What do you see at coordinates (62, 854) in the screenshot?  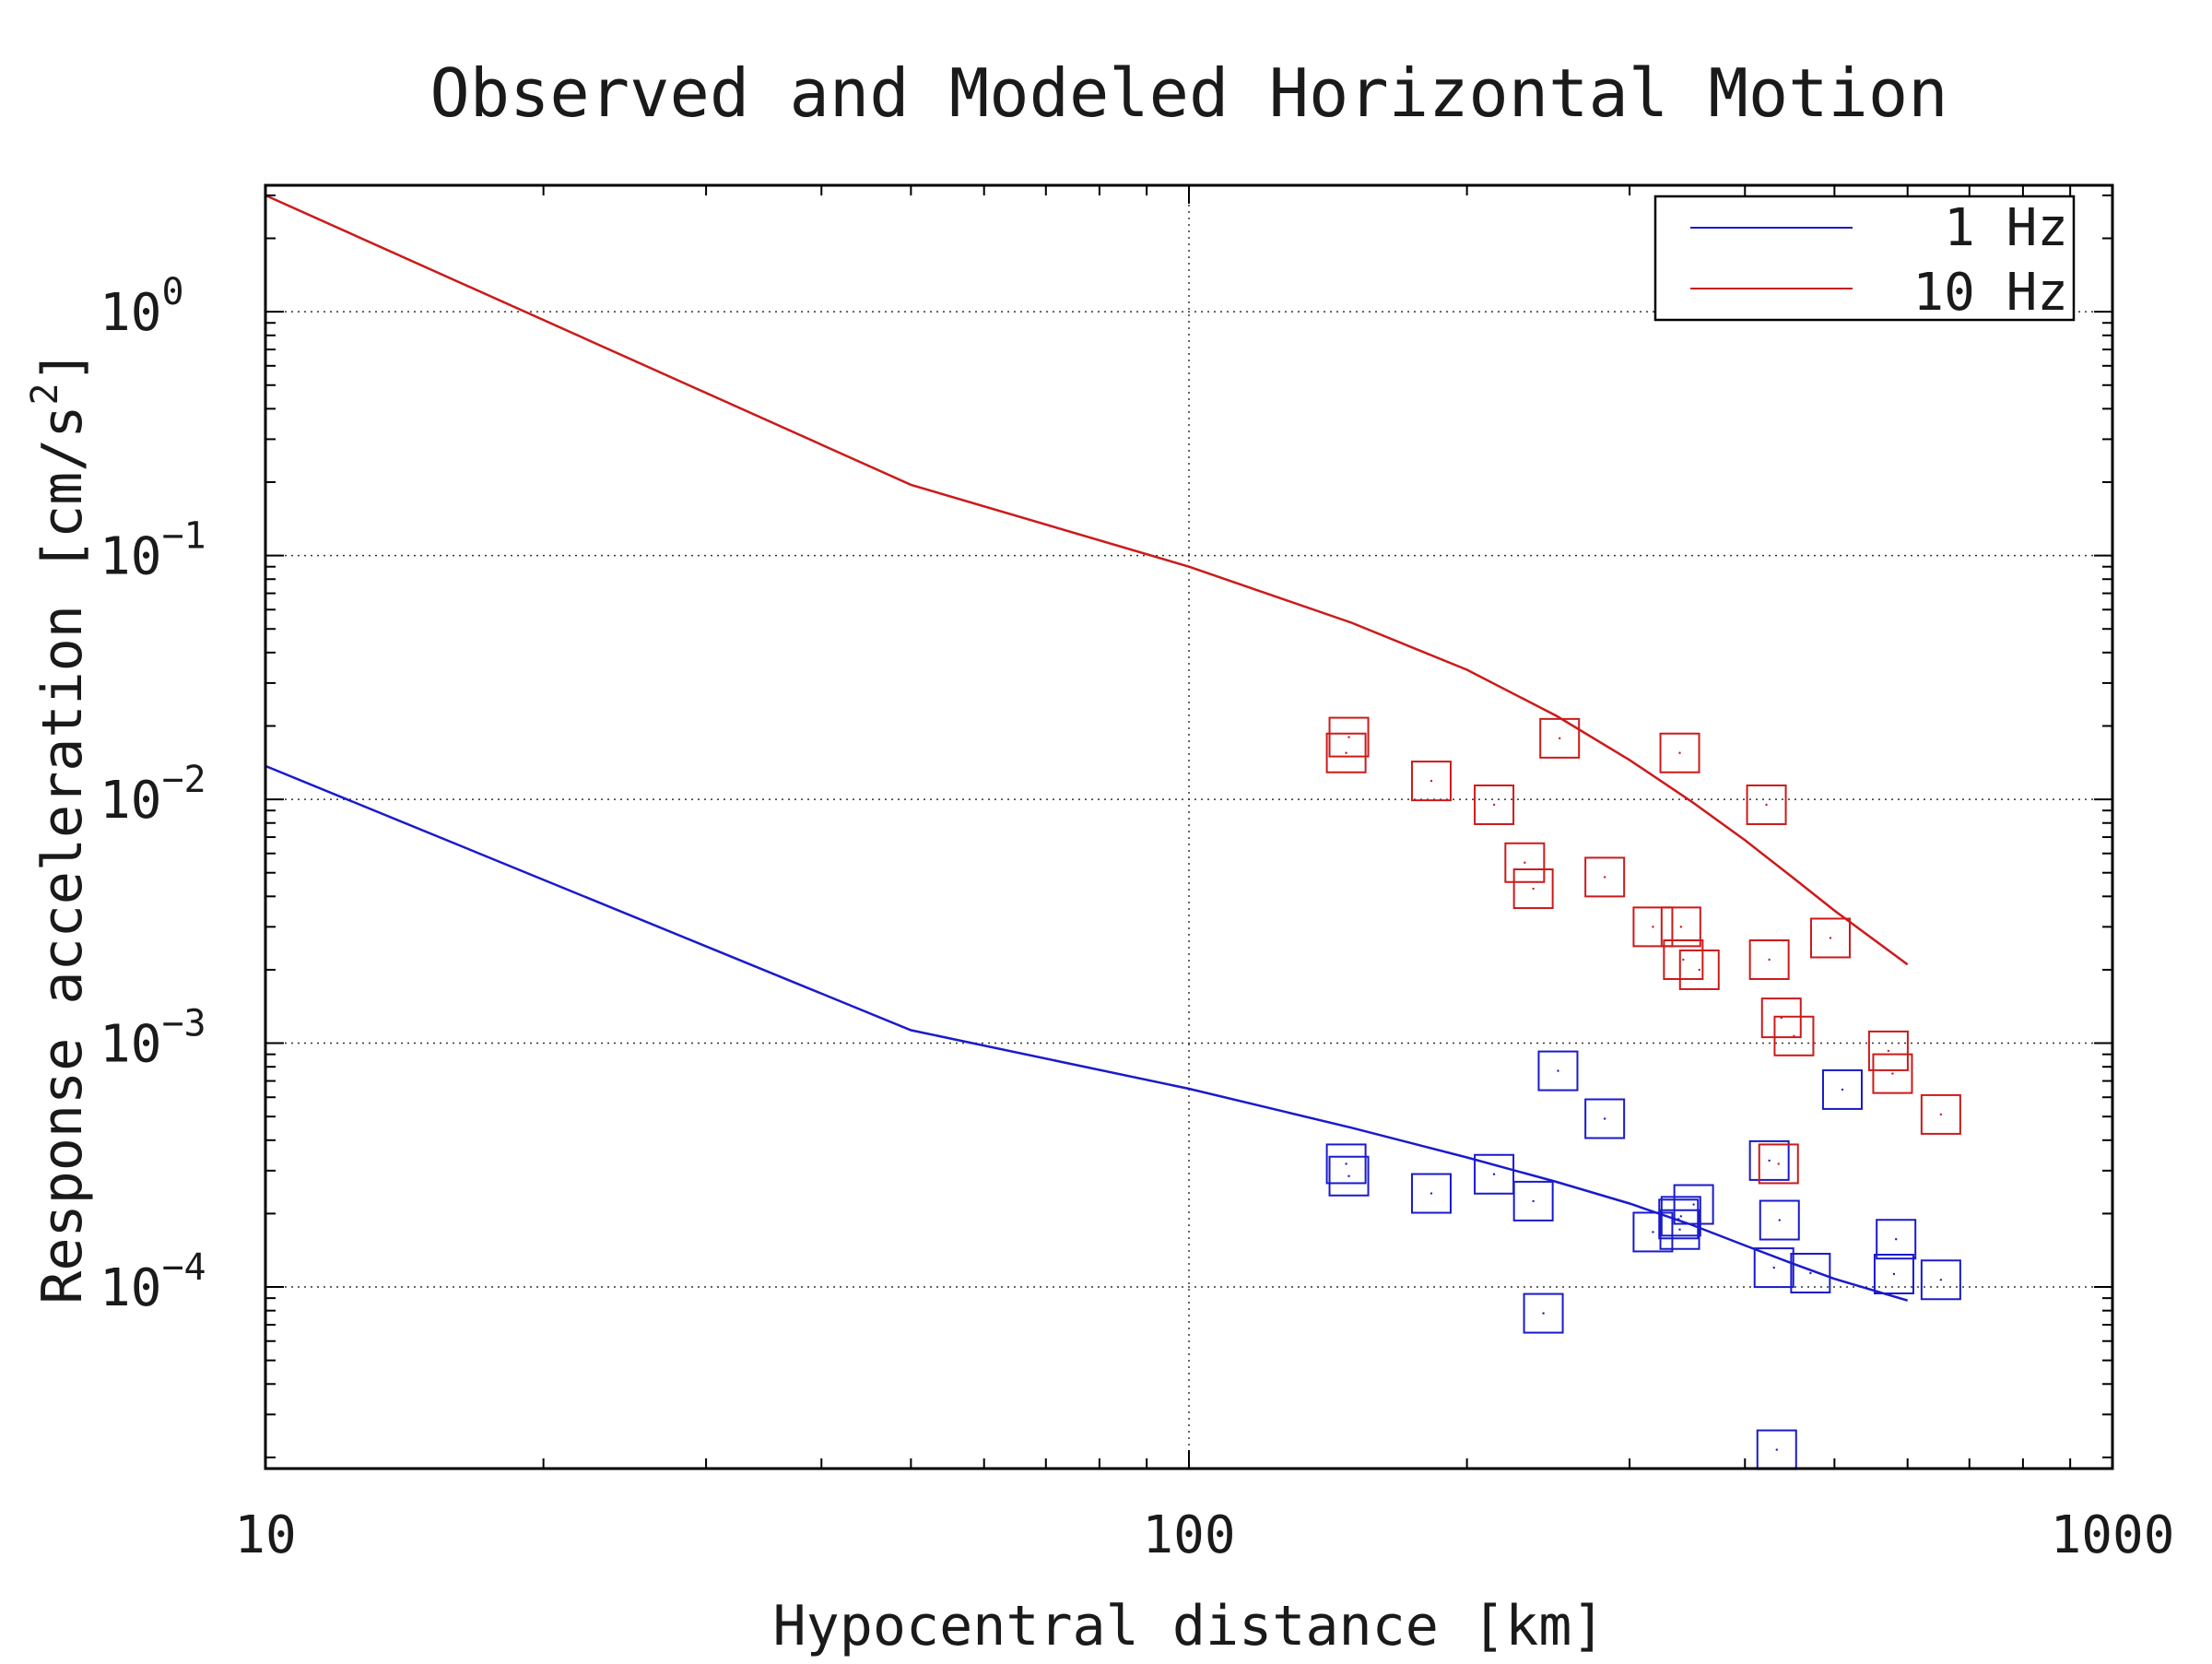 I see `y-axis-label-base: Response acceleration [cm/s` at bounding box center [62, 854].